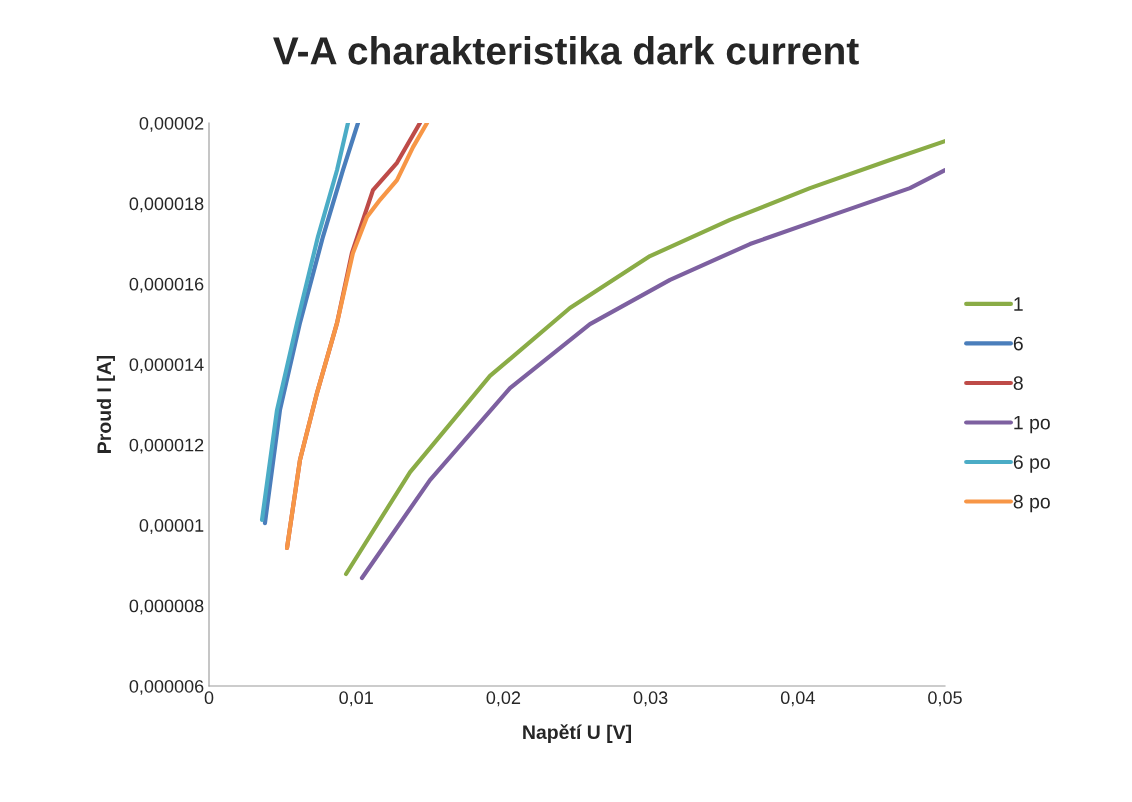 The width and height of the screenshot is (1132, 802). Describe the element at coordinates (171, 526) in the screenshot. I see `y-tick-label: 0,00001` at that location.